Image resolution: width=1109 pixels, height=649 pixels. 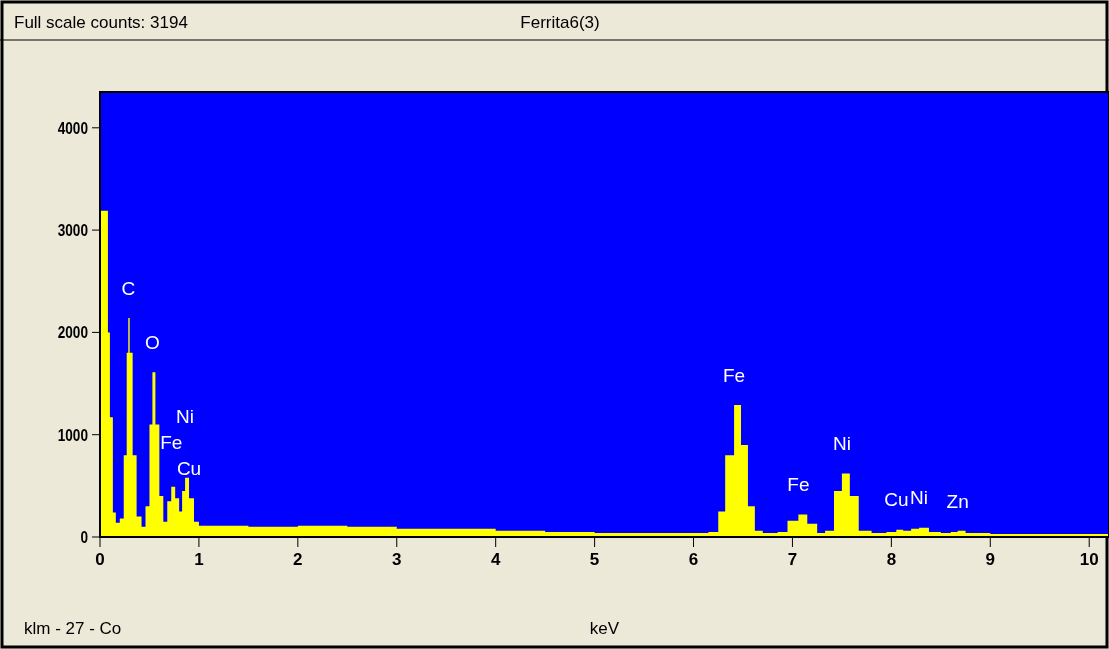 I want to click on y-tick-label: 1000, so click(x=72, y=434).